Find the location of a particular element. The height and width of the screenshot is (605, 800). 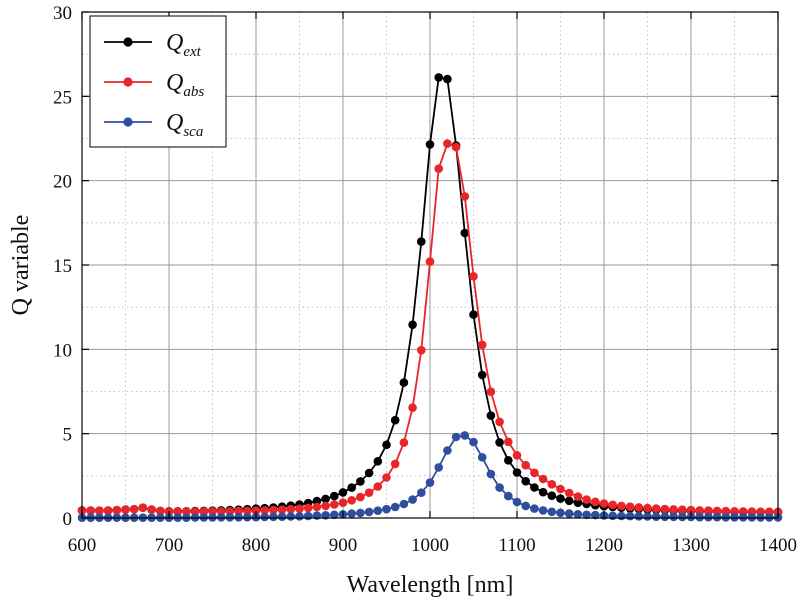

y-tick-label: 20 is located at coordinates (62, 182).